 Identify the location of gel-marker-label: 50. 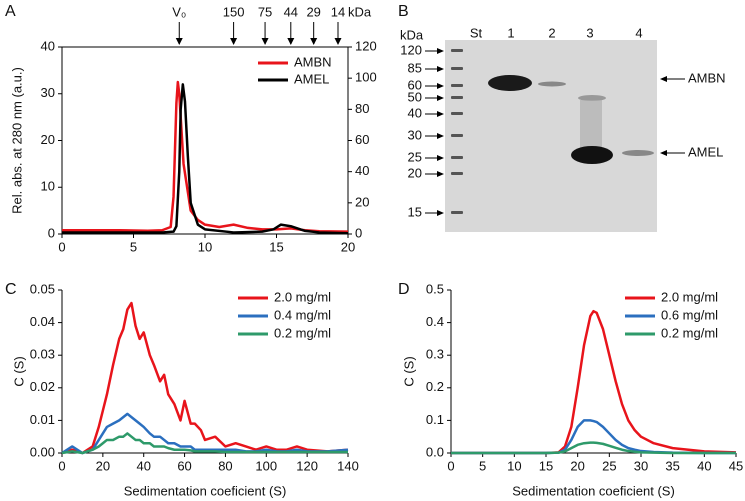
(415, 96).